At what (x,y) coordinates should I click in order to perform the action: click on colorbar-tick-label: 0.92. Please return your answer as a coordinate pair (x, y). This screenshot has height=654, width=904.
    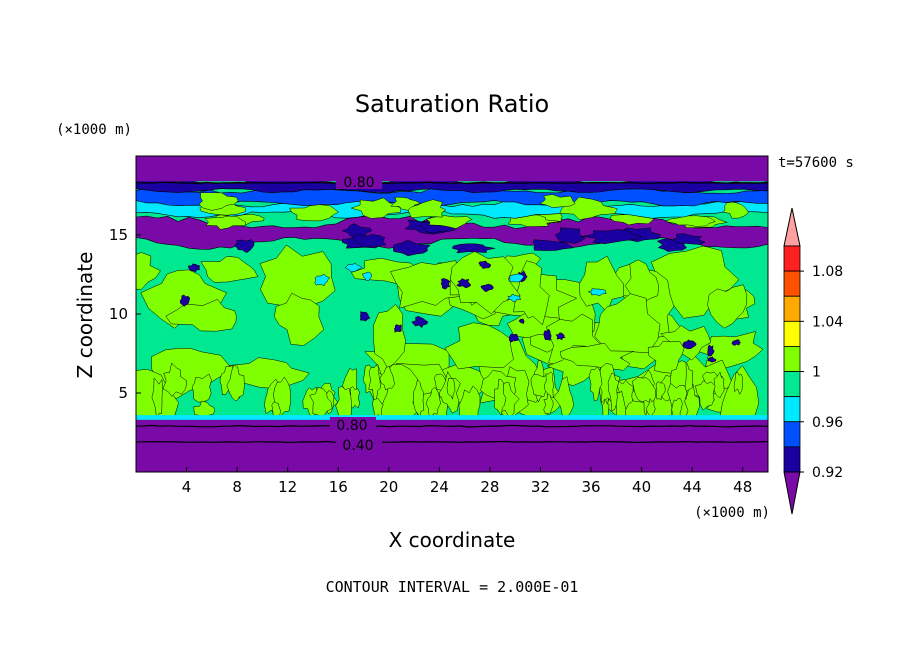
    Looking at the image, I should click on (827, 473).